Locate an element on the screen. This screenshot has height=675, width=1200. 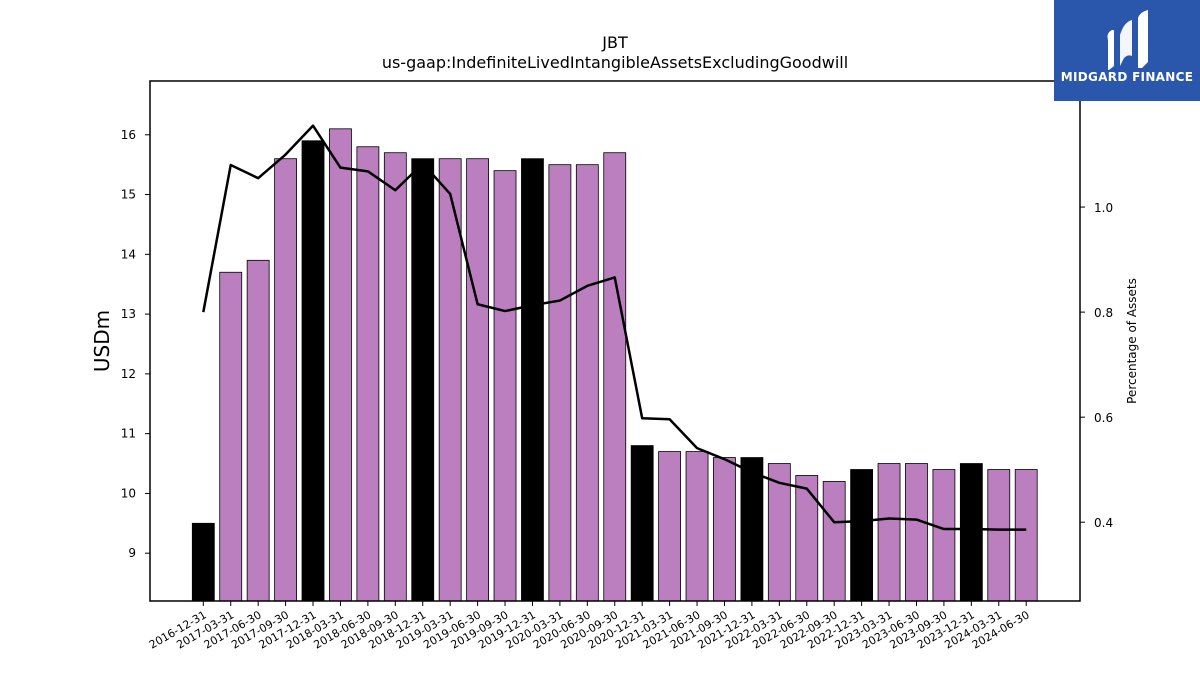
y-axis-ticks: 9 10 11 12 13 14 15 16 is located at coordinates (135, 344).